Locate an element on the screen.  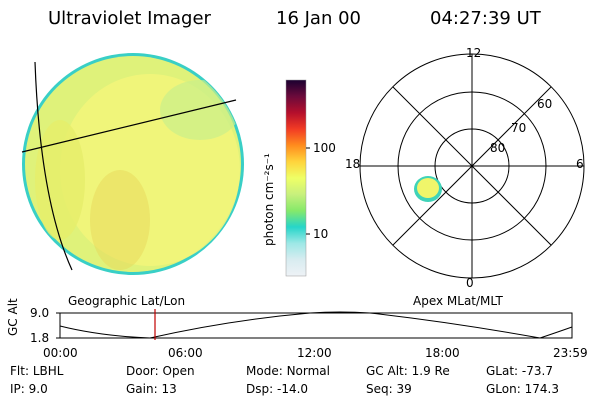
status-gain: Gain: 13 is located at coordinates (151, 389).